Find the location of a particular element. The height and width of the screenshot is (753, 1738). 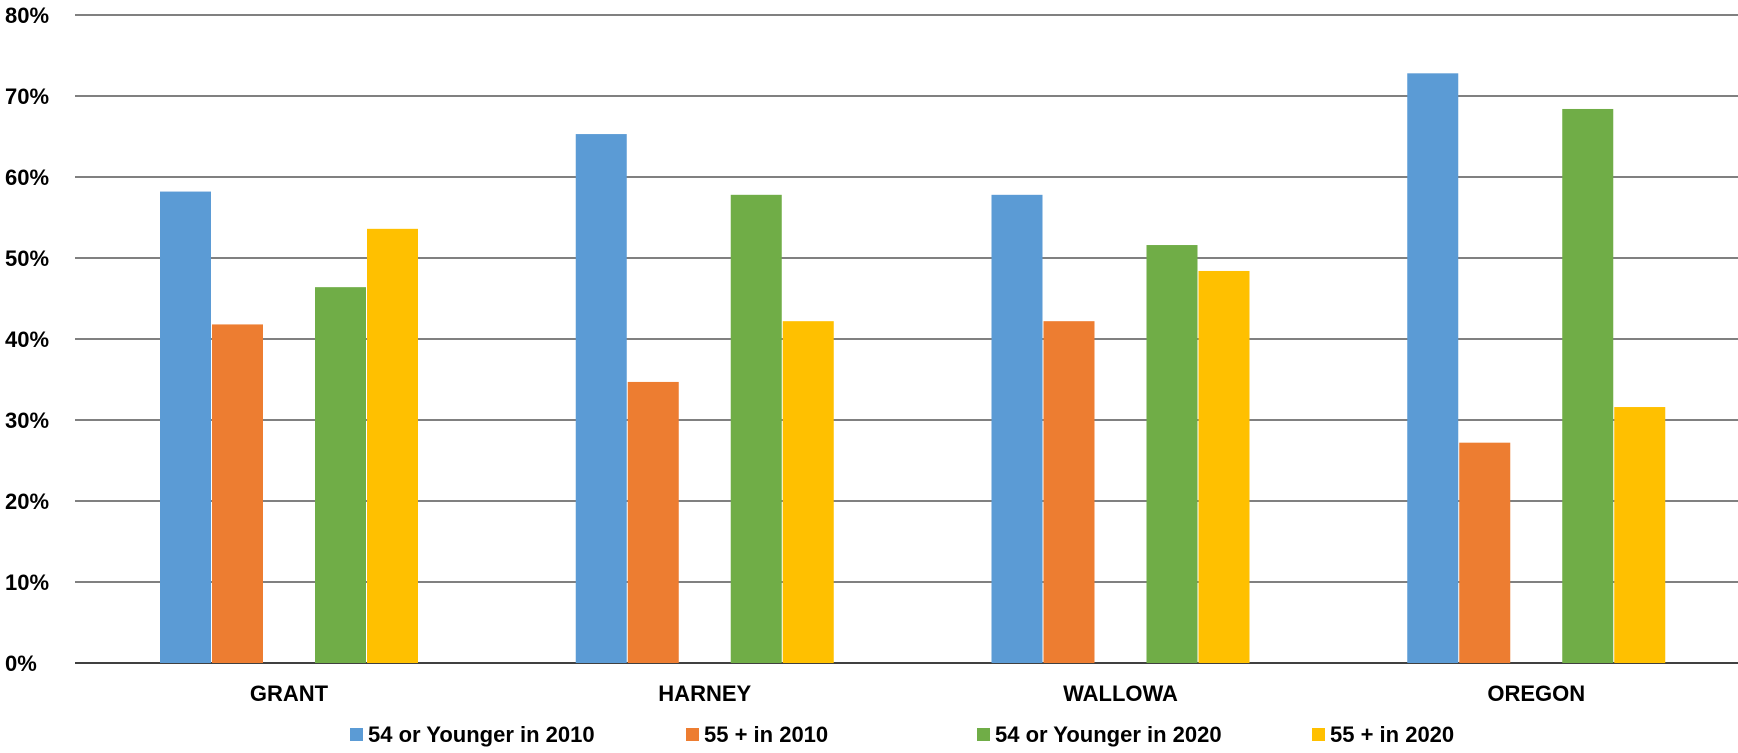

y-tick-label: 20% is located at coordinates (27, 501).